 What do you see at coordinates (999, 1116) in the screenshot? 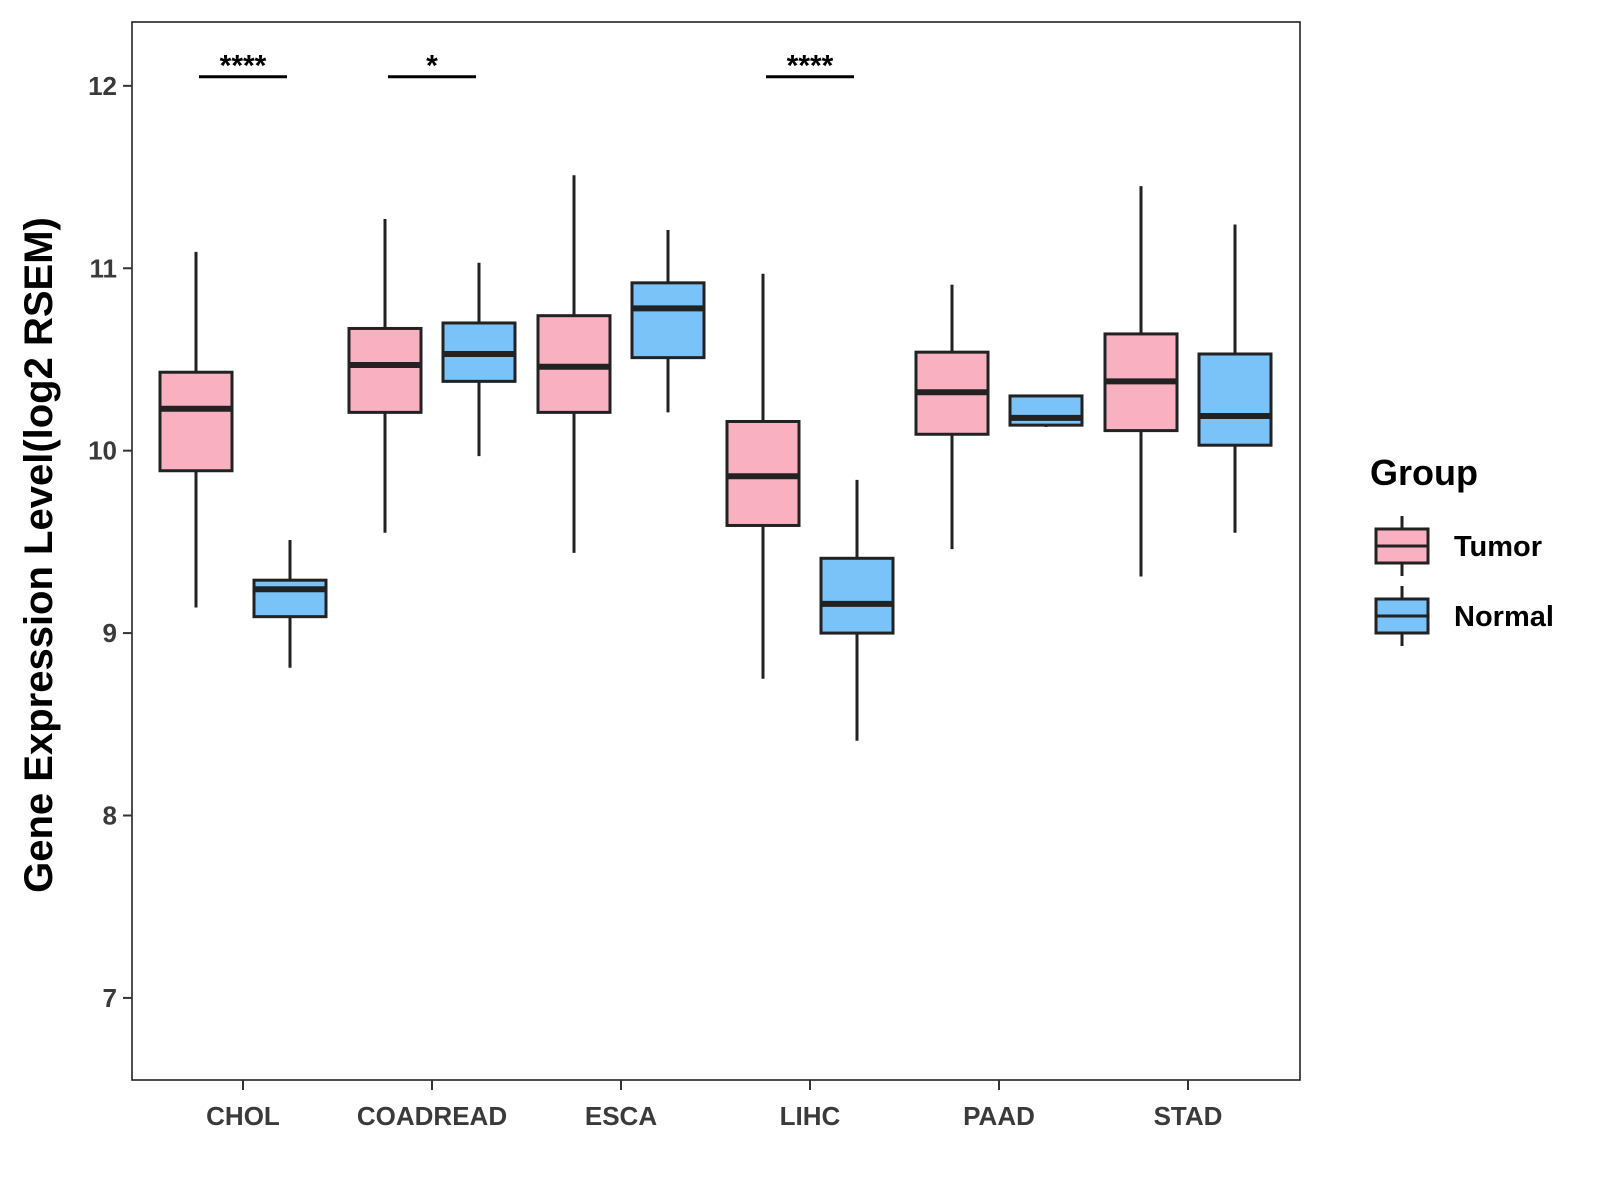
I see `x-tick-label: PAAD` at bounding box center [999, 1116].